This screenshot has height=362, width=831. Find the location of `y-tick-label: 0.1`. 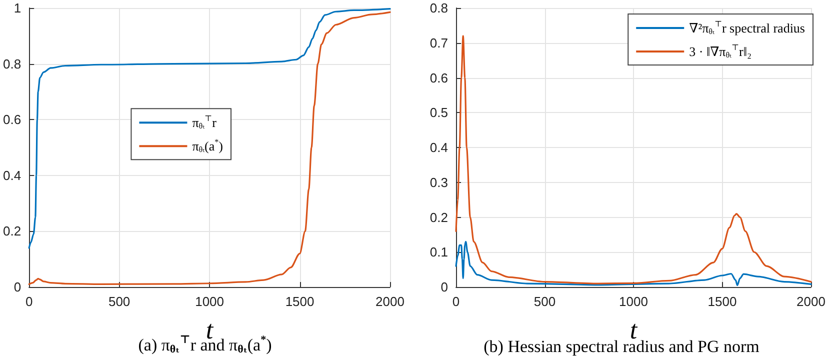

y-tick-label: 0.1 is located at coordinates (439, 252).